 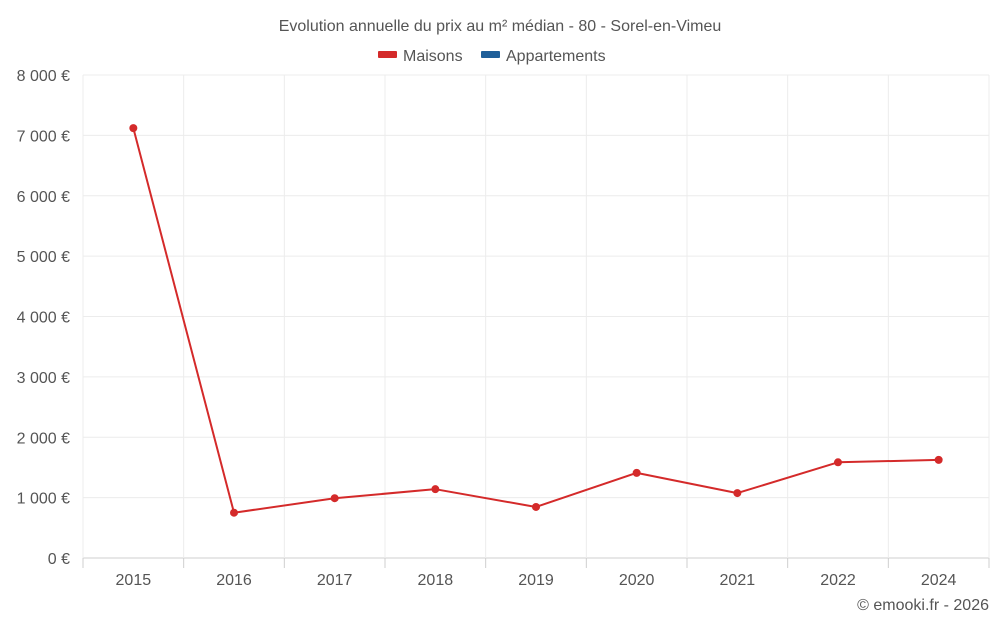 I want to click on y-tick-label: 4 000 €, so click(x=43, y=318).